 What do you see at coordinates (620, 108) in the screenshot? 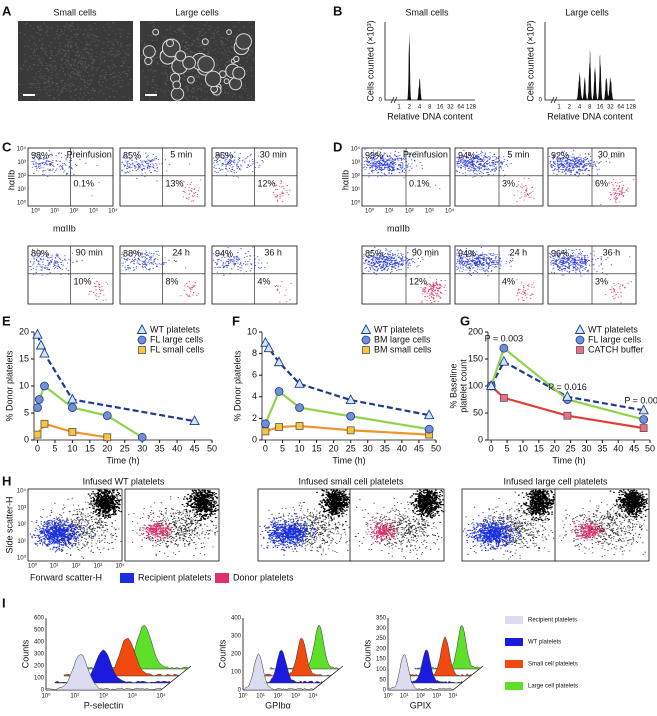
I see `x-tick-label: 64` at bounding box center [620, 108].